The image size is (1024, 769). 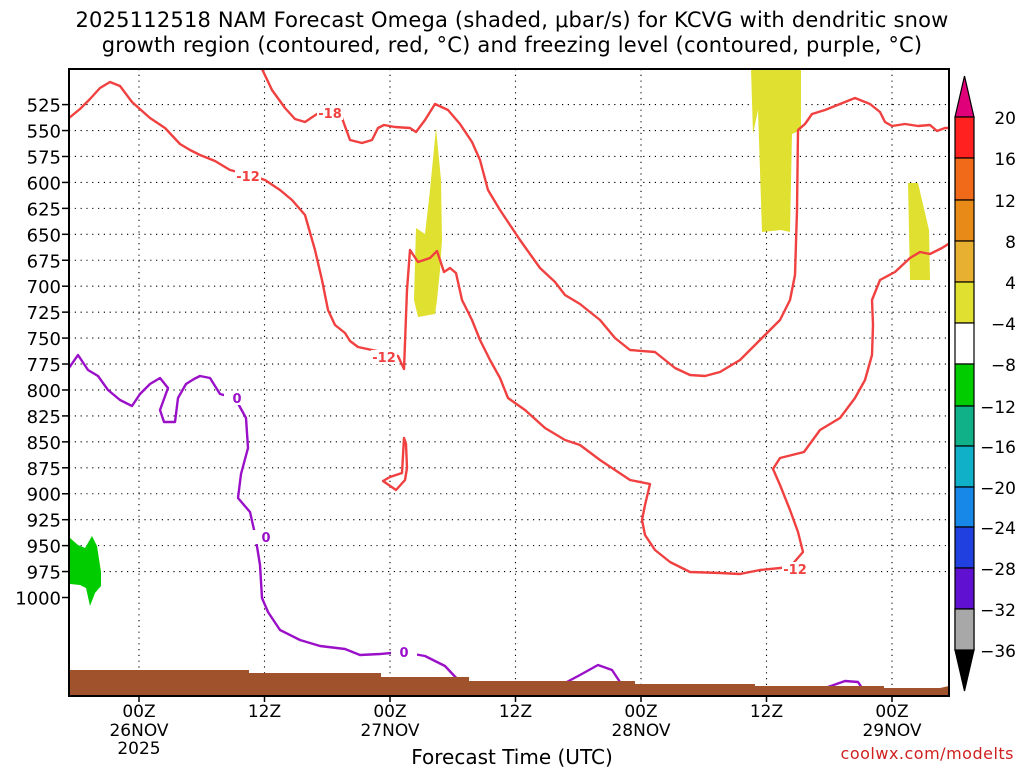 What do you see at coordinates (1005, 202) in the screenshot?
I see `colorbar-label: 12` at bounding box center [1005, 202].